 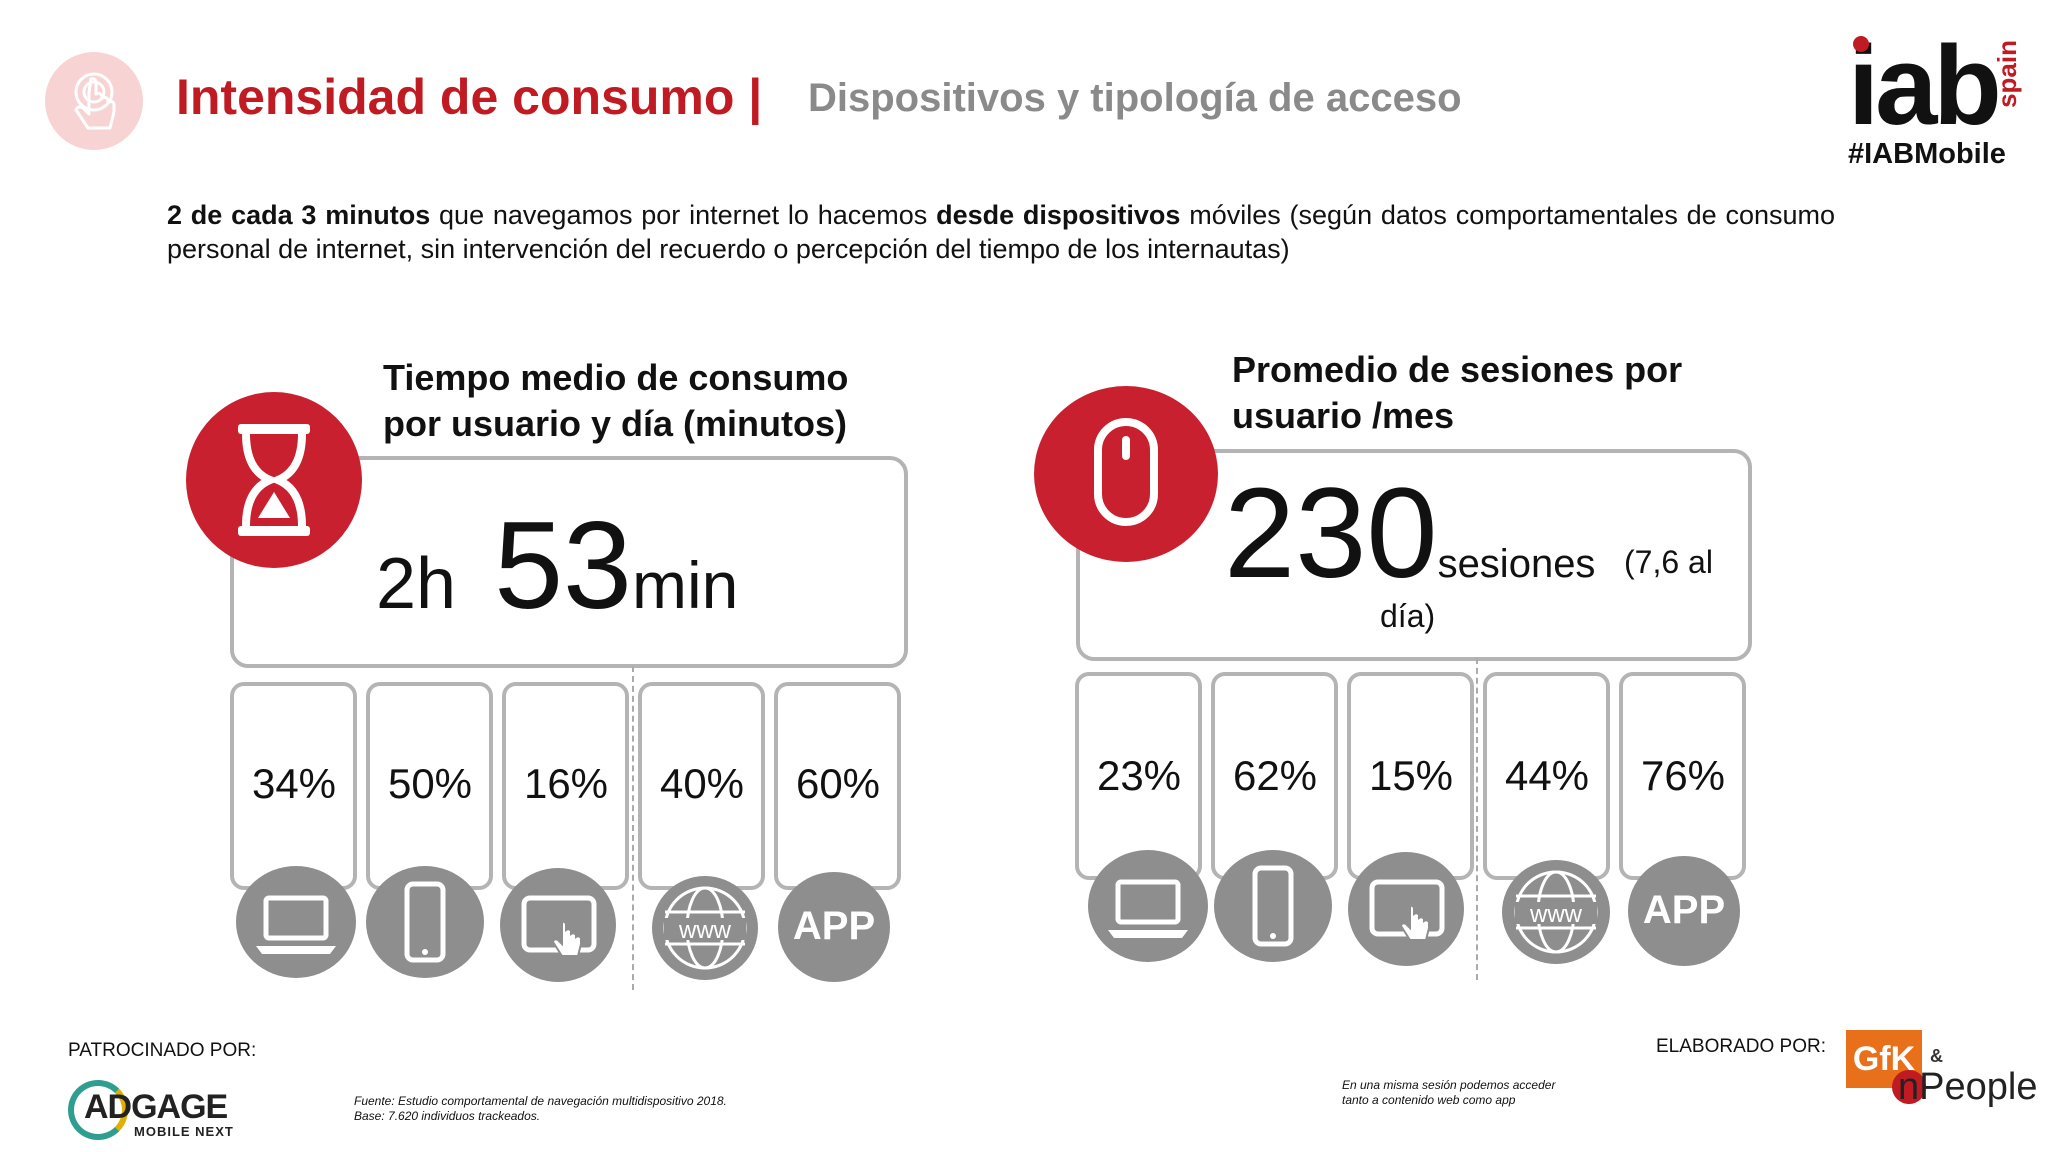 I want to click on note-line2: tanto a contenido web como app, so click(x=1429, y=1100).